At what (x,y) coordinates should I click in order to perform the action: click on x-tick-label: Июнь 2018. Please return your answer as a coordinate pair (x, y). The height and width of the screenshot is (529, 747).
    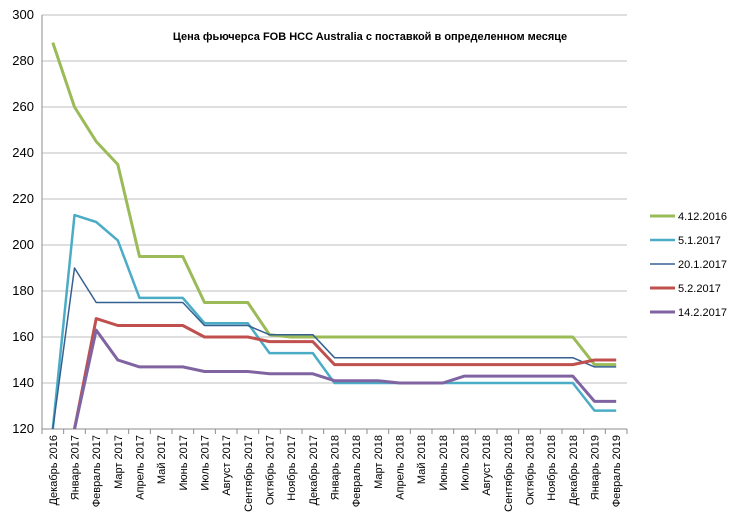
    Looking at the image, I should click on (444, 463).